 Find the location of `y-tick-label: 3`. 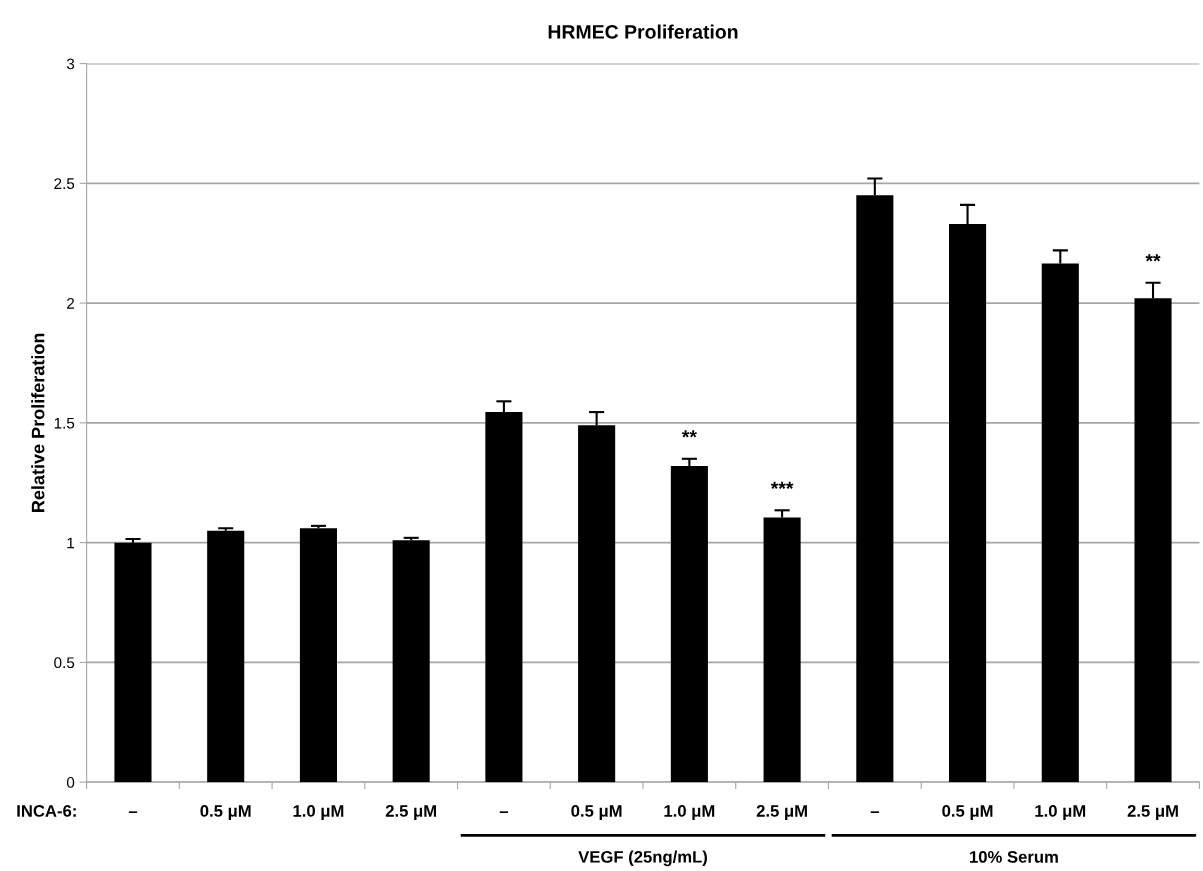

y-tick-label: 3 is located at coordinates (70, 64).